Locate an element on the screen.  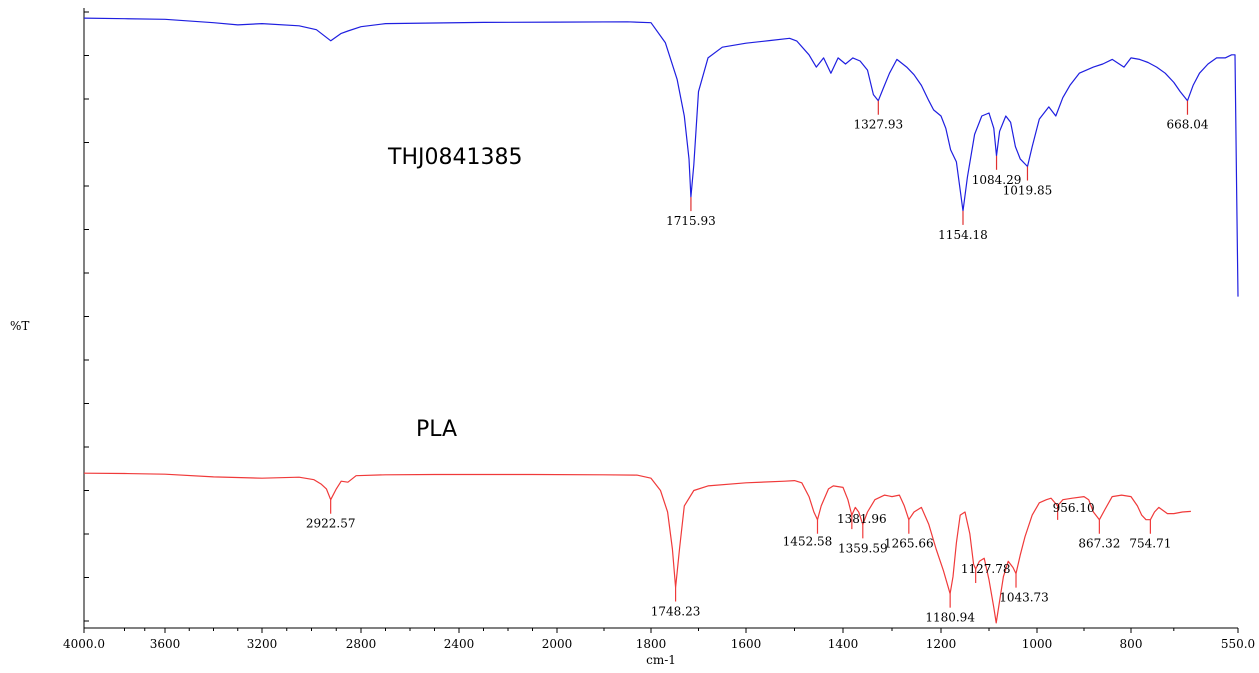
peak-label: 1359.59 is located at coordinates (863, 548).